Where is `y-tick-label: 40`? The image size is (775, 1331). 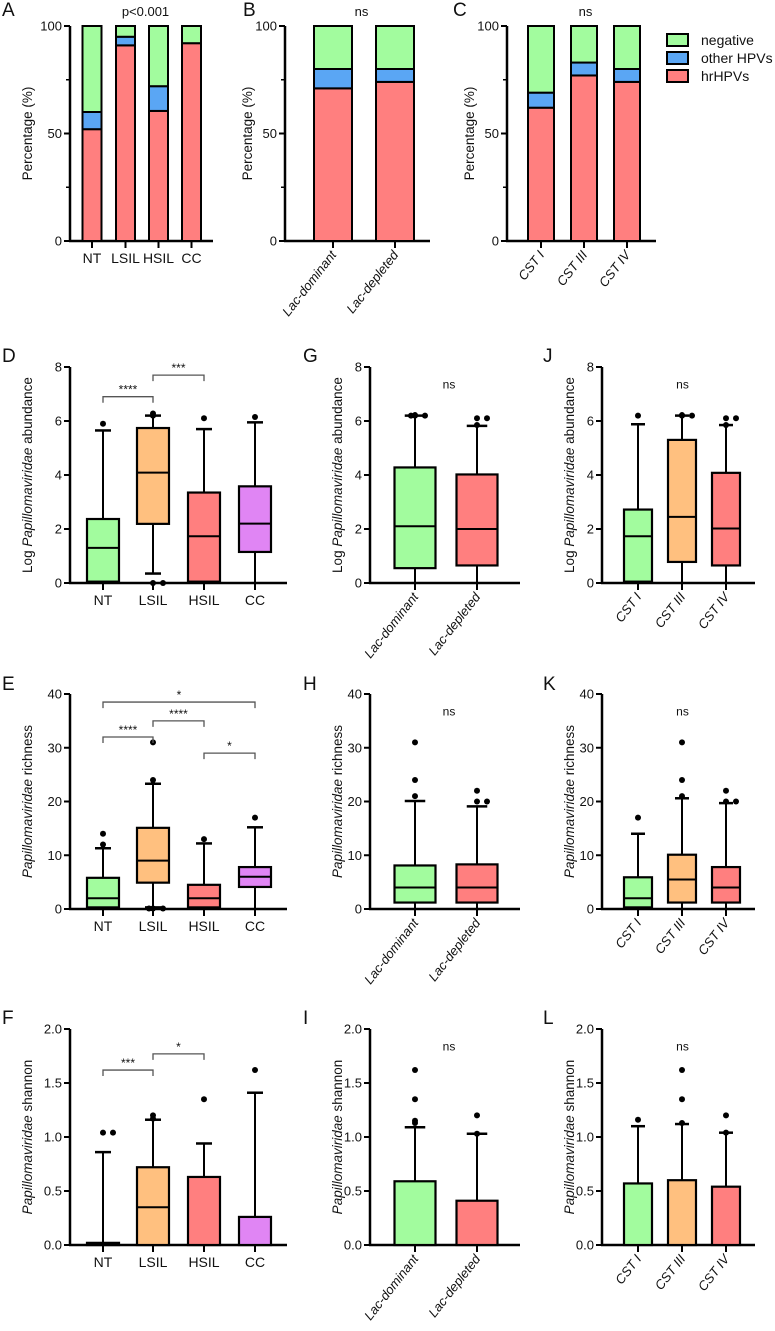 y-tick-label: 40 is located at coordinates (587, 694).